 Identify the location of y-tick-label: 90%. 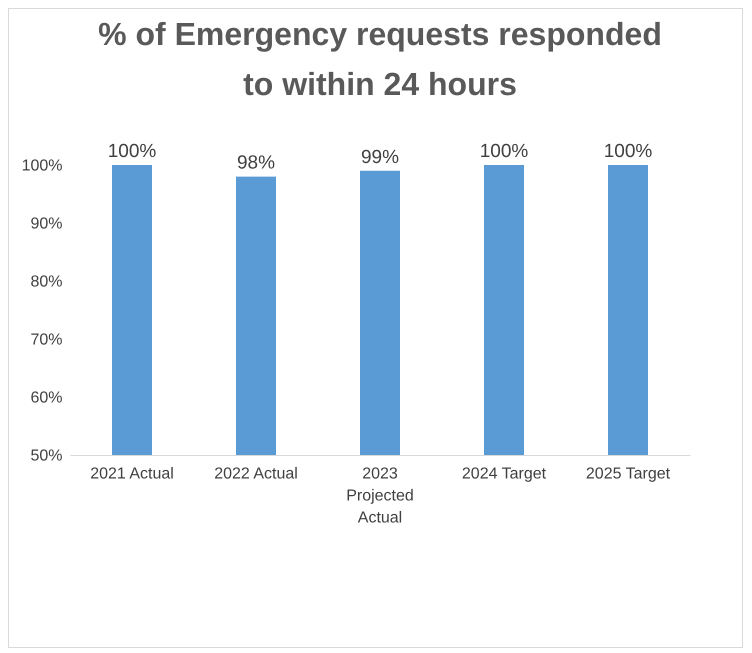
(46, 224).